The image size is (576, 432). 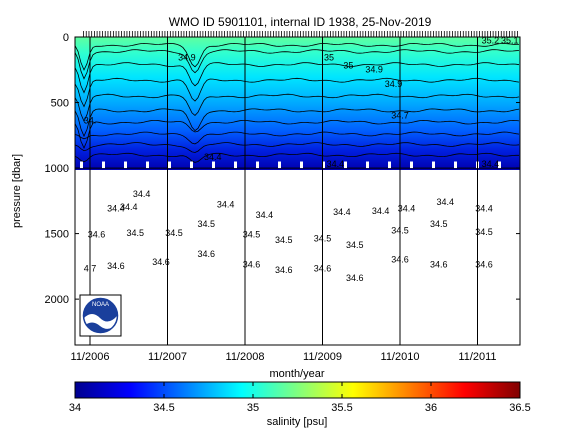 What do you see at coordinates (17, 191) in the screenshot?
I see `y-axis-label: pressure [dbar]` at bounding box center [17, 191].